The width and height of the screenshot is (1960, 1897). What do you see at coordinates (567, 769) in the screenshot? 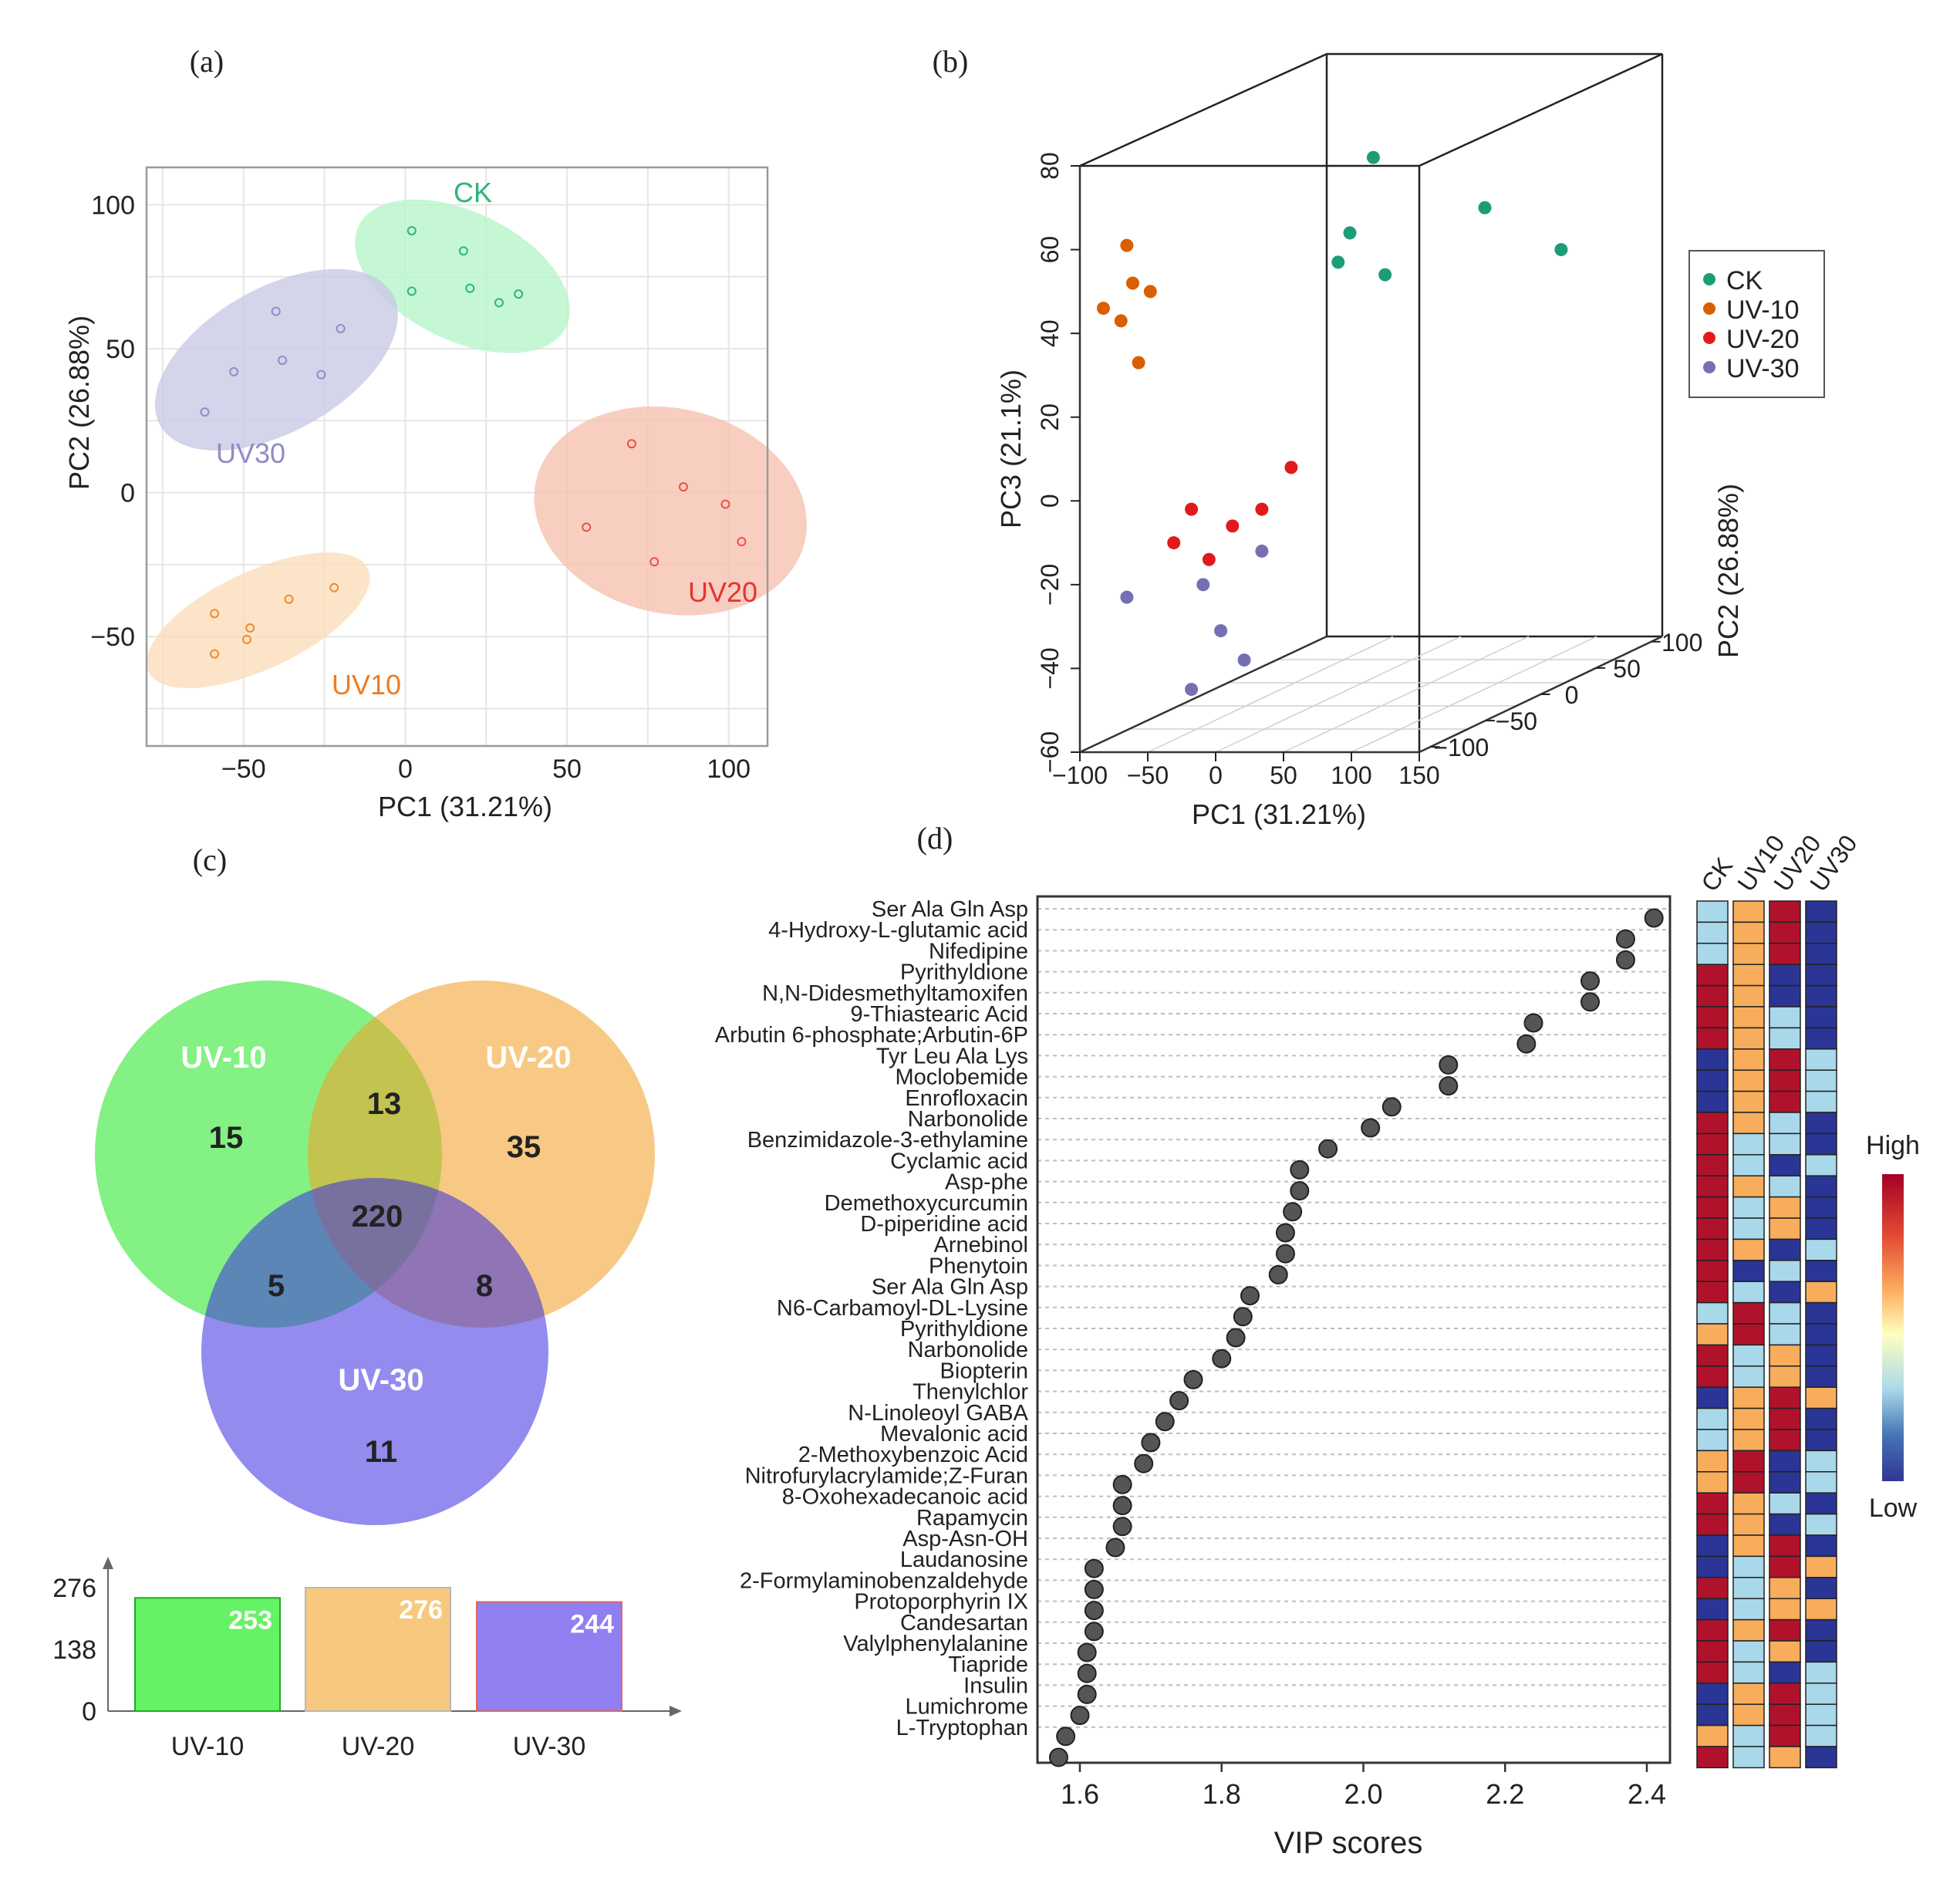
I see `x-tick-label: 50` at bounding box center [567, 769].